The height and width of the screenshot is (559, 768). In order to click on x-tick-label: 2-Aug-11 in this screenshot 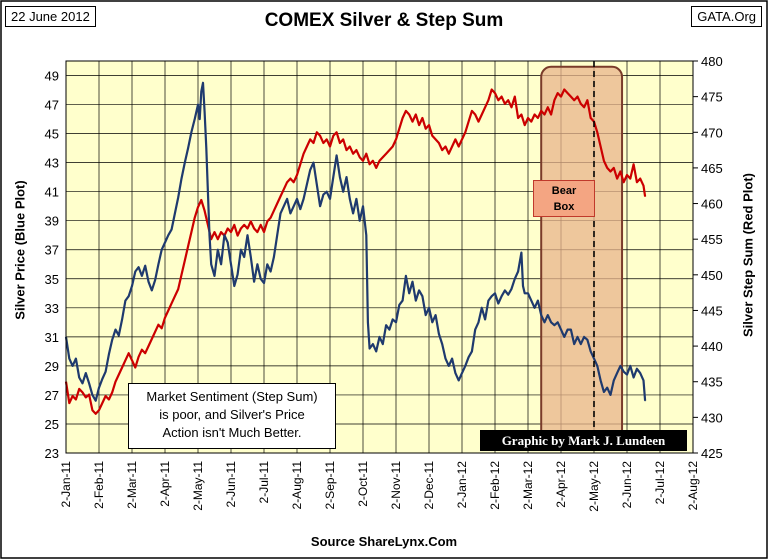, I will do `click(297, 485)`.